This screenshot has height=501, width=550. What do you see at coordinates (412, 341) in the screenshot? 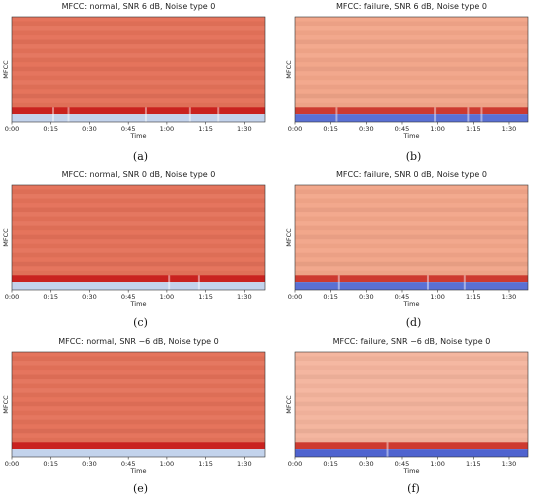
I see `chart-title: MFCC: failure, SNR −6 dB, Noise type 0` at bounding box center [412, 341].